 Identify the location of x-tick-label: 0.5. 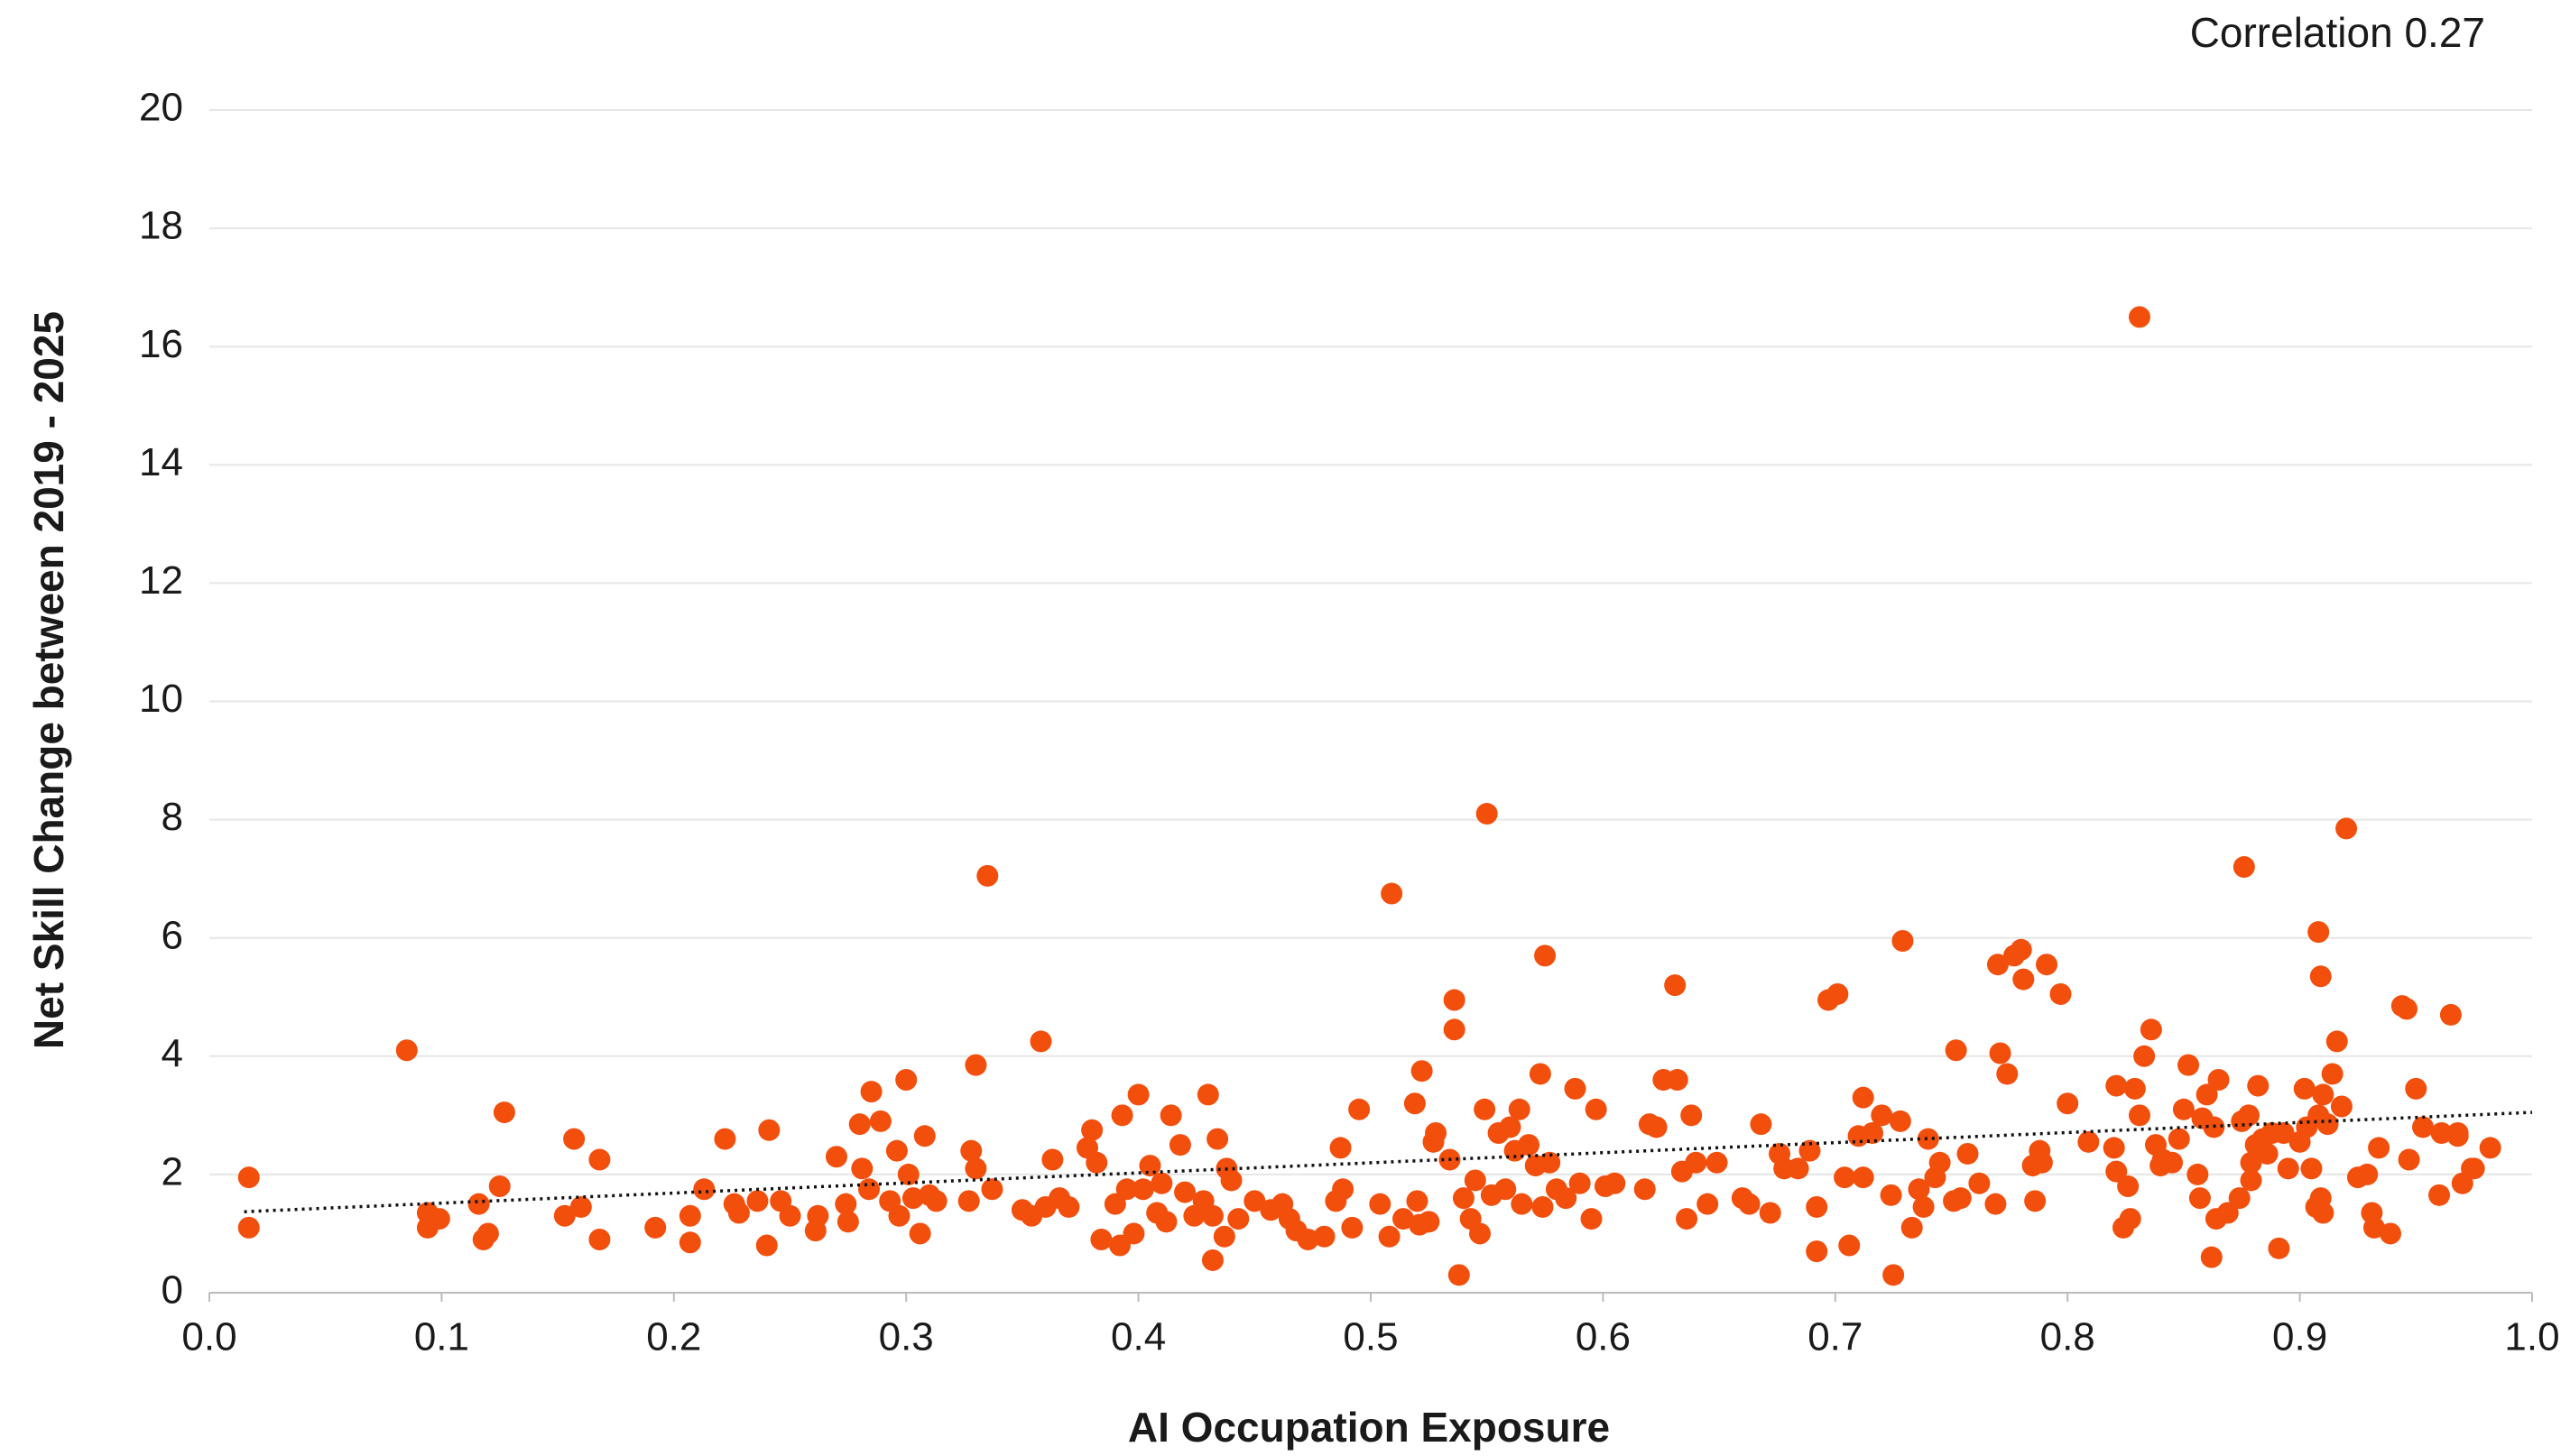
(1370, 1337).